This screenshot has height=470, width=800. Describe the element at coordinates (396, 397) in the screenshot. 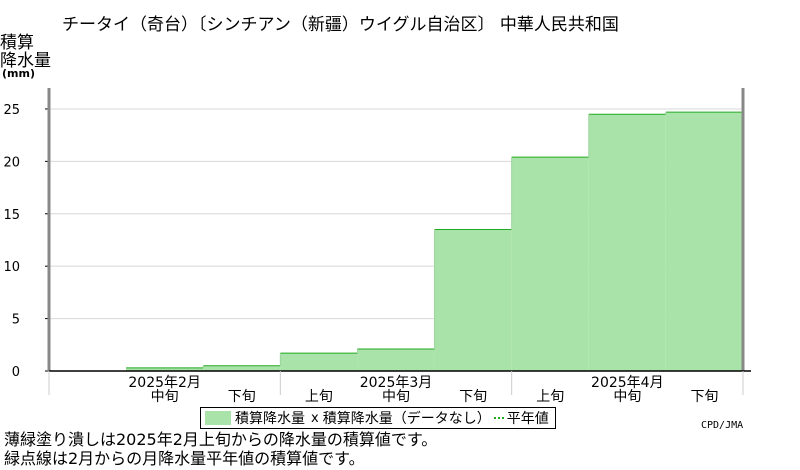

I see `x-tick-label-4: 中旬` at that location.